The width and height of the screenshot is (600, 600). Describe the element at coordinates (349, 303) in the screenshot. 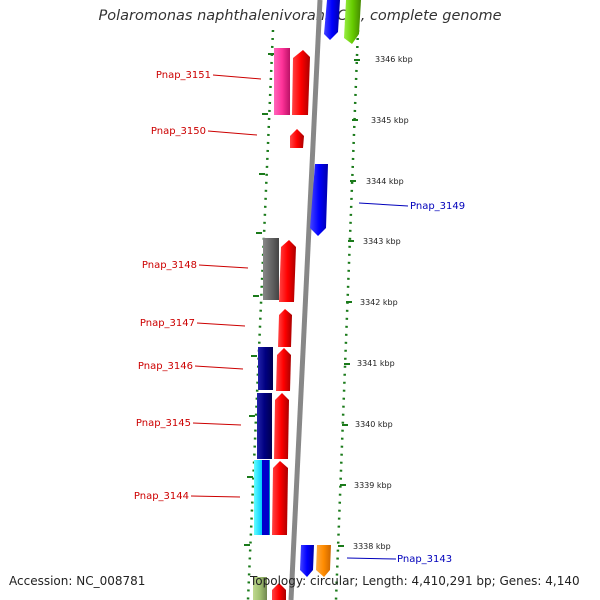

I see `right-track-dashes` at that location.